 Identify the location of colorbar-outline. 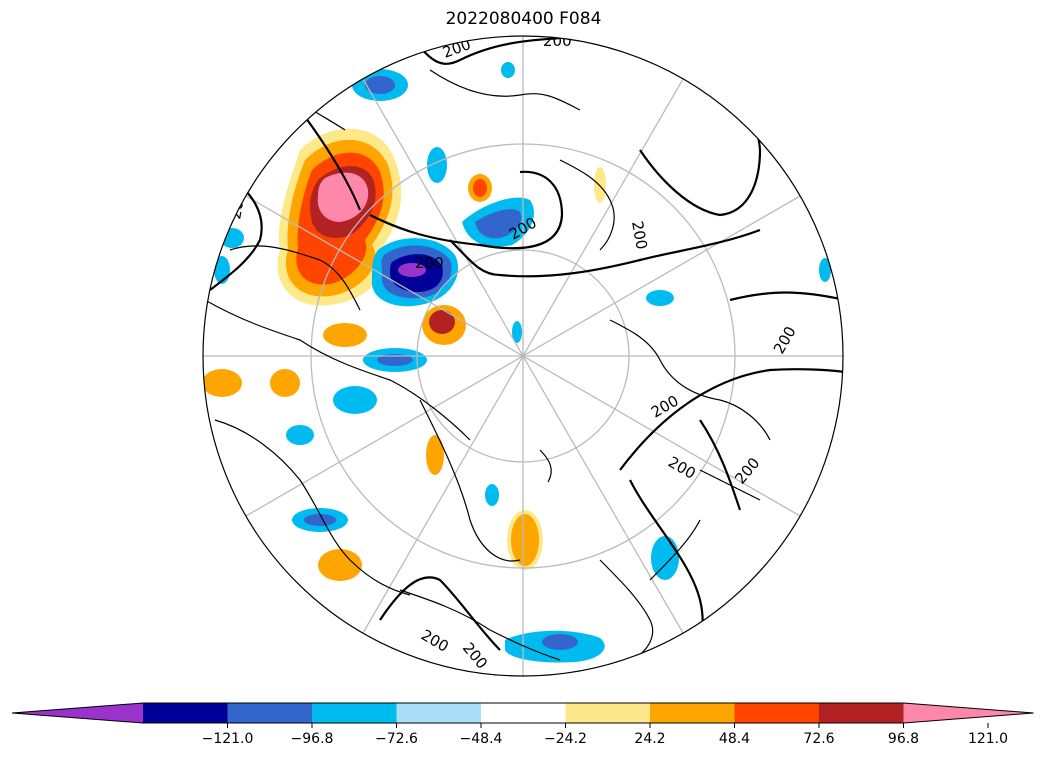
(522, 713).